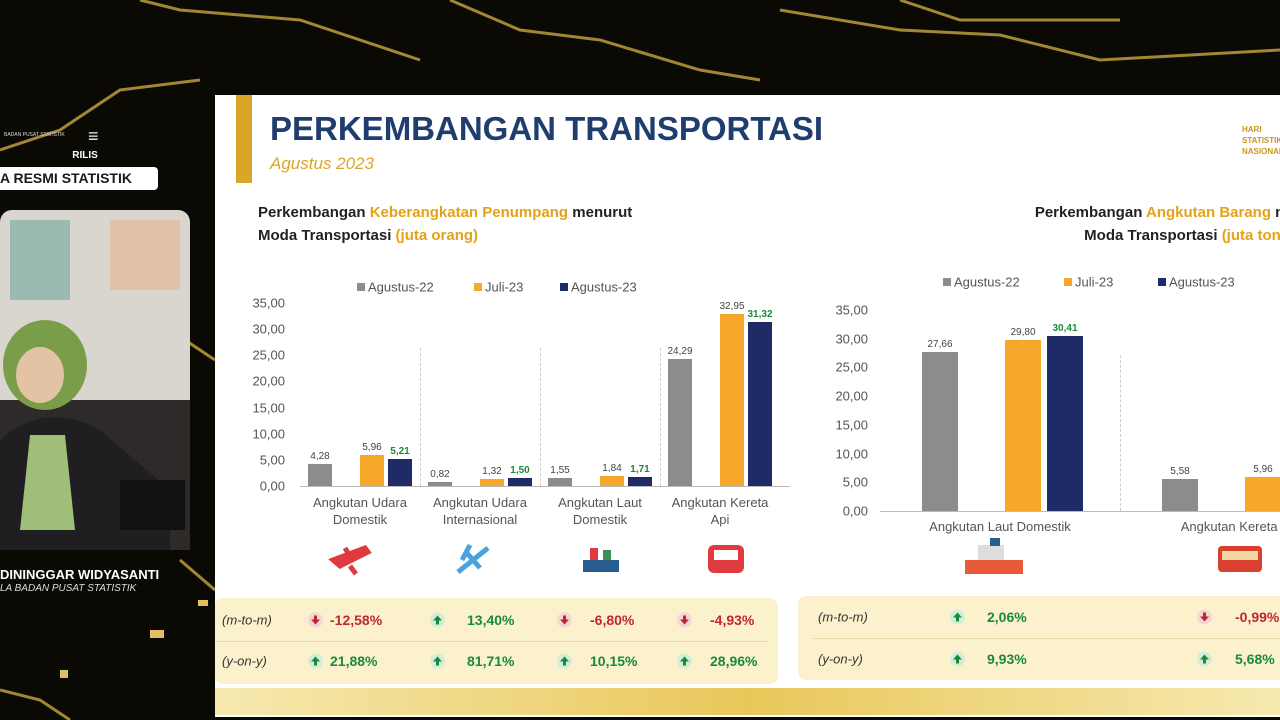 Image resolution: width=1280 pixels, height=720 pixels. I want to click on value-label: 1,55, so click(560, 470).